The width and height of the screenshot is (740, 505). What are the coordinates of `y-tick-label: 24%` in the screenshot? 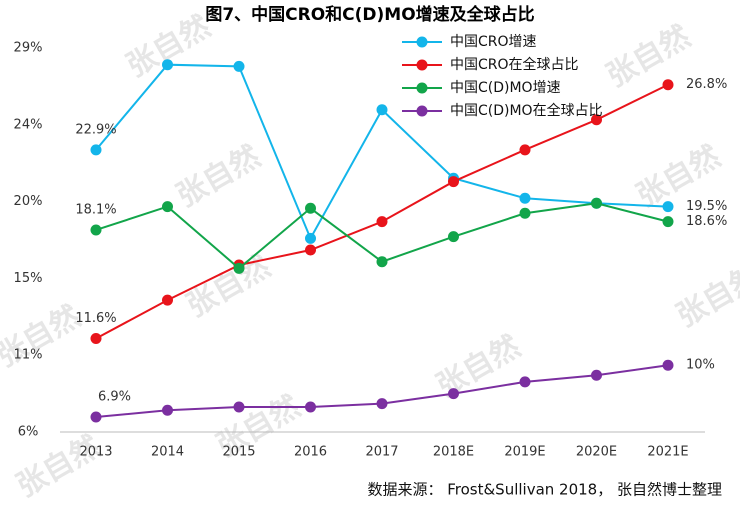 It's located at (28, 124).